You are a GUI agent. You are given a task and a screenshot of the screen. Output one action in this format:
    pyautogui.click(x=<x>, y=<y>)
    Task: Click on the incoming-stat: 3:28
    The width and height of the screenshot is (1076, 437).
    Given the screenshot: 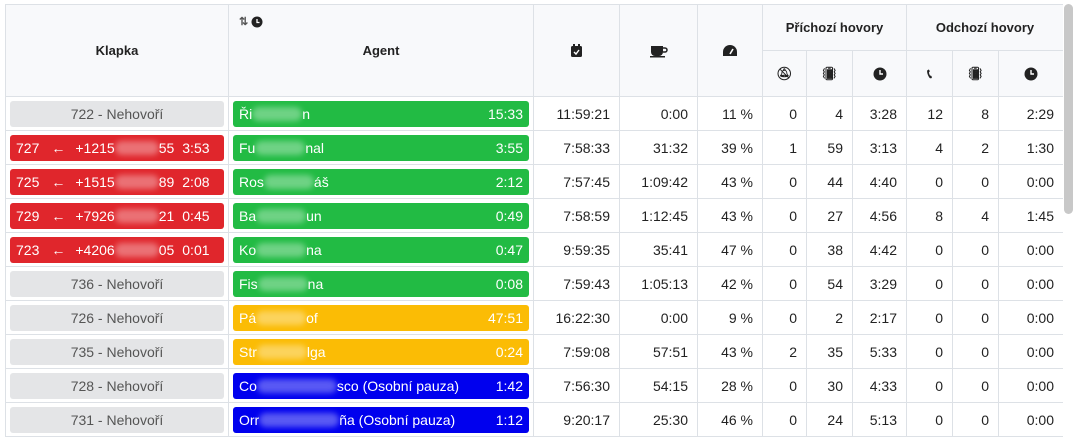 What is the action you would take?
    pyautogui.click(x=879, y=113)
    